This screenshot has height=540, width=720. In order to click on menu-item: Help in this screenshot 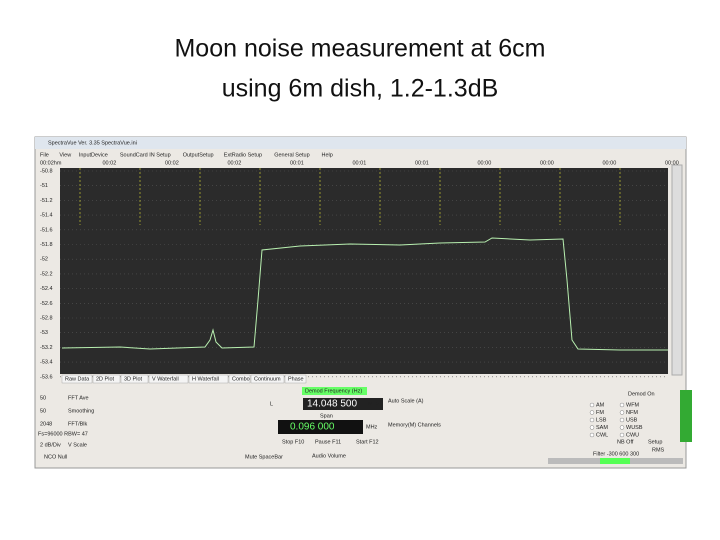, I will do `click(327, 155)`.